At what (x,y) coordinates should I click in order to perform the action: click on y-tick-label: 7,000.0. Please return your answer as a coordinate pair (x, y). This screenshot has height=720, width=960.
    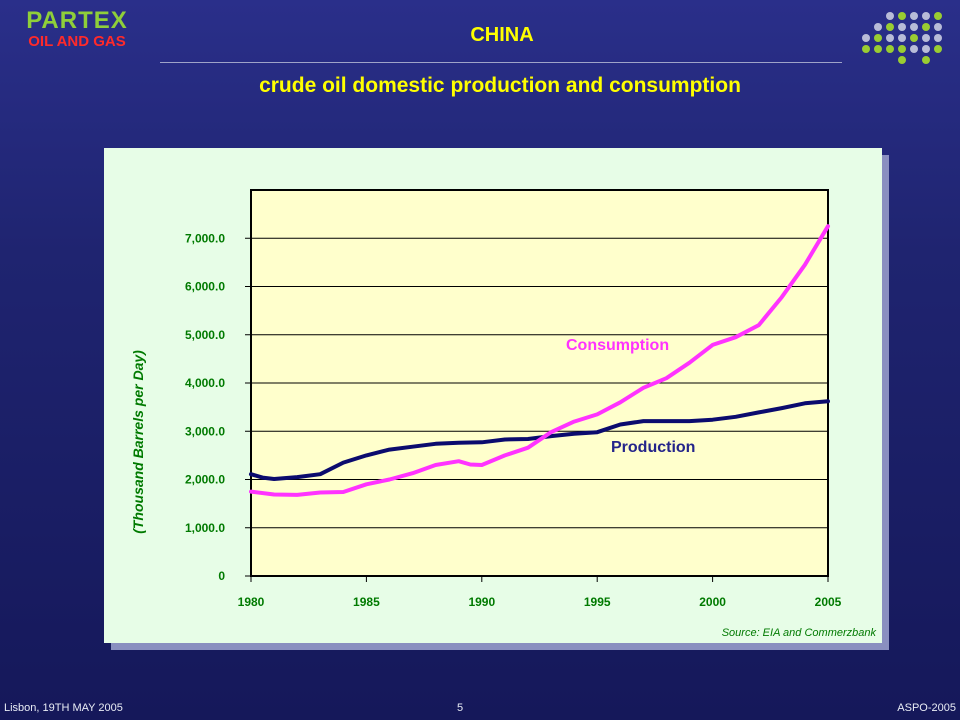
    Looking at the image, I should click on (205, 238).